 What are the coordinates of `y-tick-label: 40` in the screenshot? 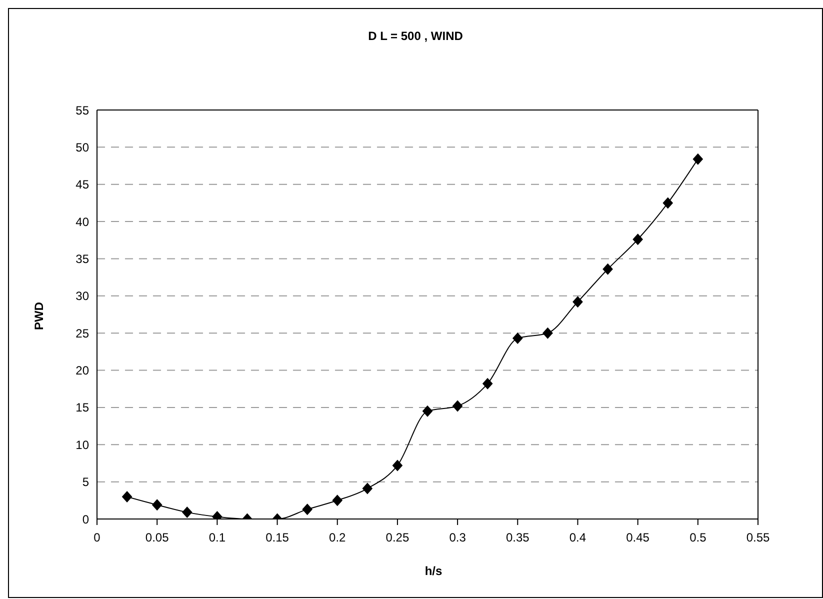 It's located at (83, 221).